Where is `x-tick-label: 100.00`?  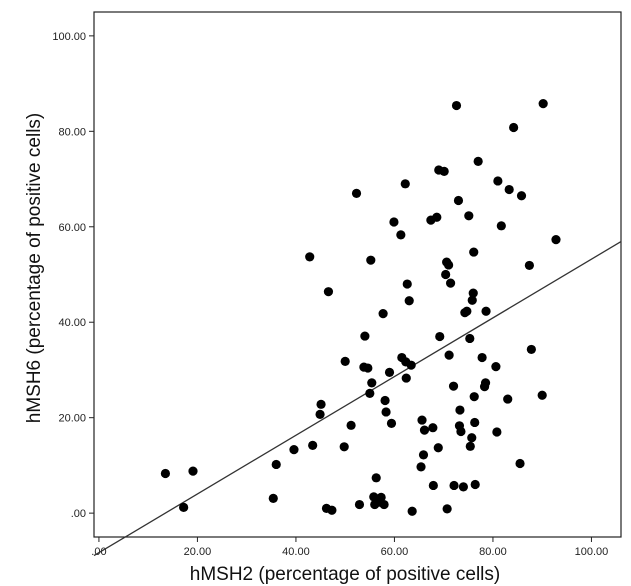 x-tick-label: 100.00 is located at coordinates (592, 552).